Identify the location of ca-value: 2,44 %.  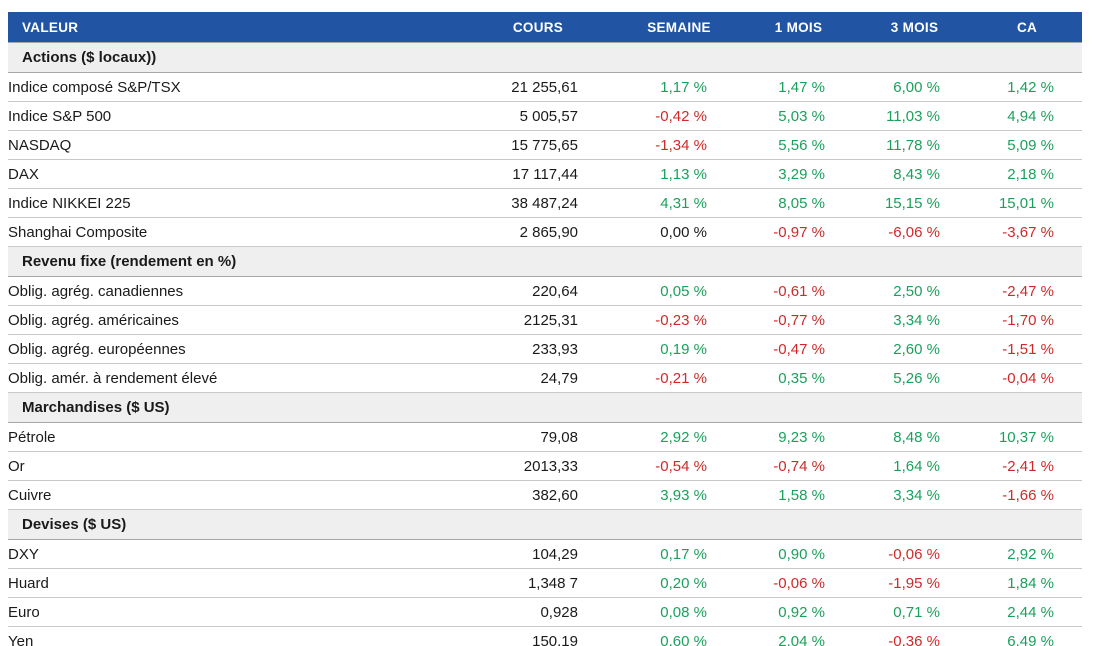
(1027, 612).